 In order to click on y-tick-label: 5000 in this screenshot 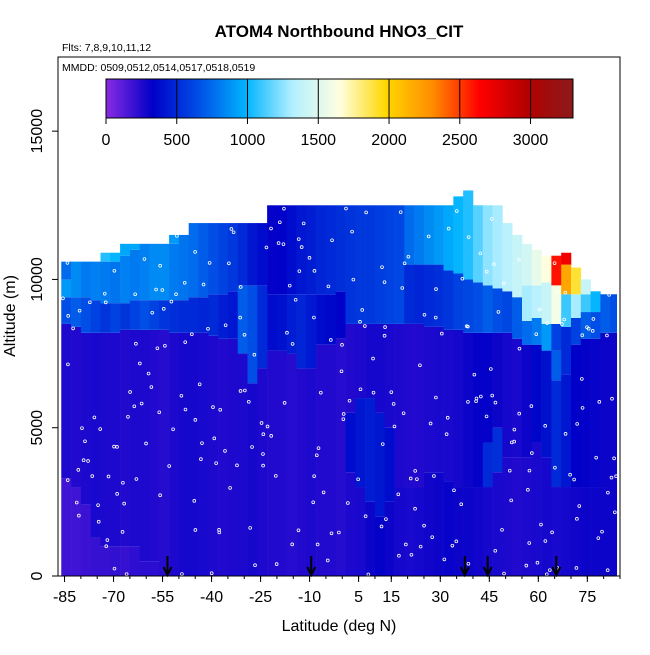, I will do `click(37, 428)`.